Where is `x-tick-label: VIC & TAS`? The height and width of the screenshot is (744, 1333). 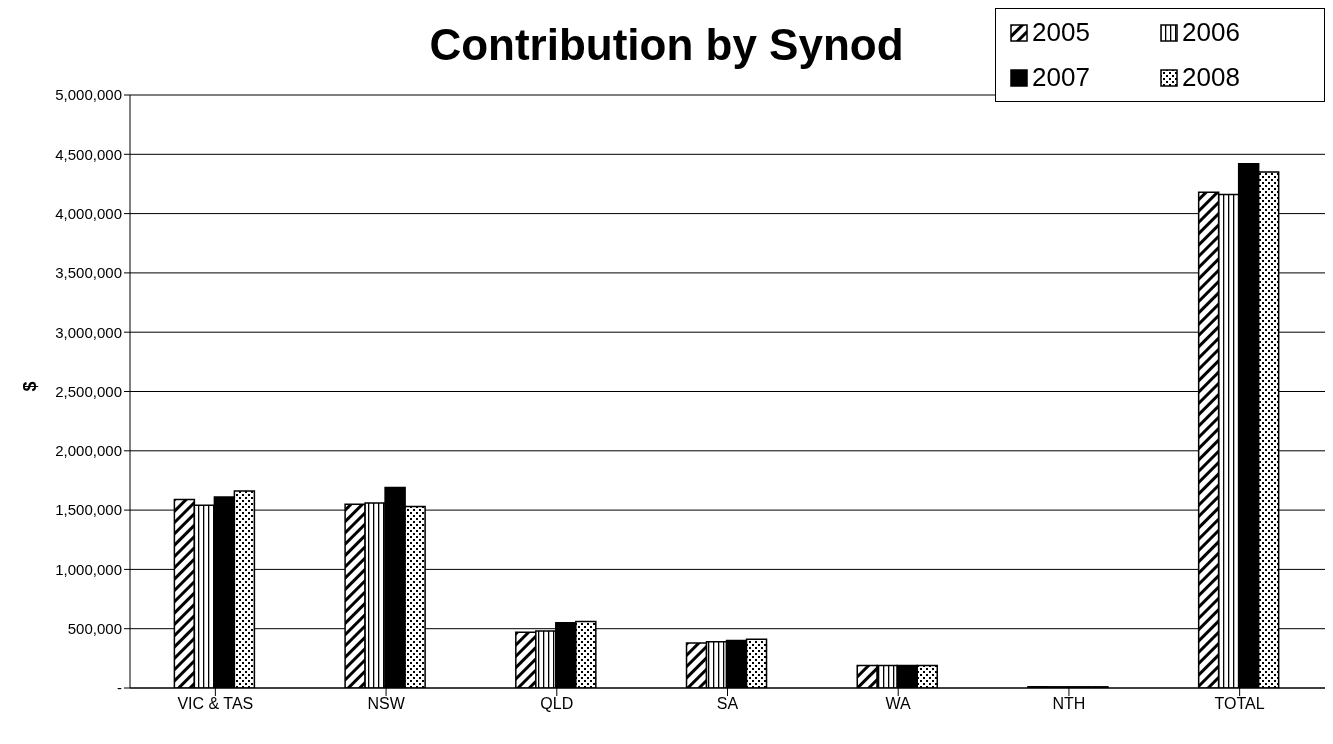
x-tick-label: VIC & TAS is located at coordinates (215, 704).